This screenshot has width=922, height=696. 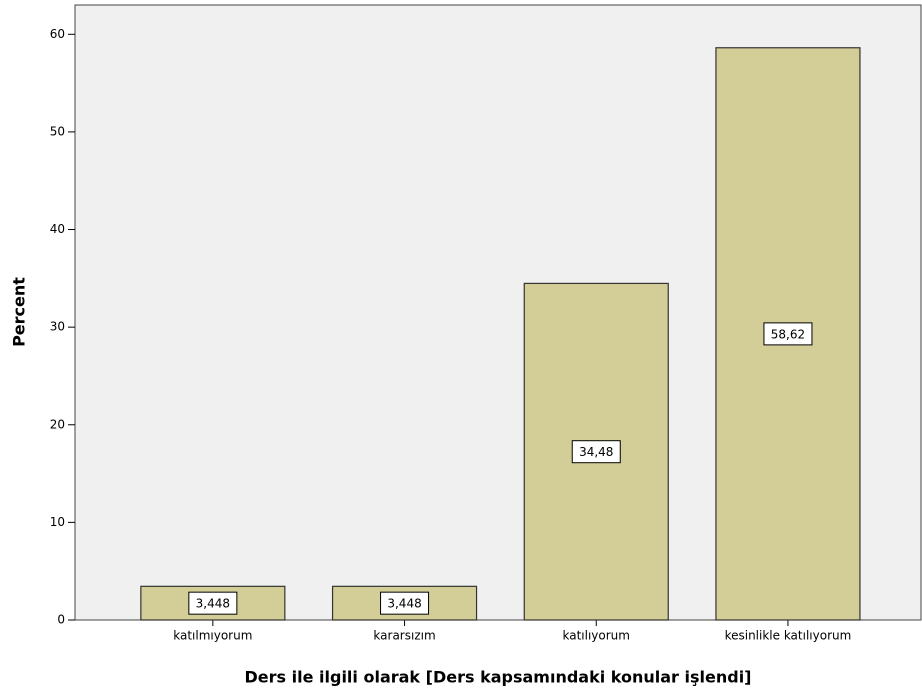 I want to click on y-tick-label: 0, so click(x=61, y=620).